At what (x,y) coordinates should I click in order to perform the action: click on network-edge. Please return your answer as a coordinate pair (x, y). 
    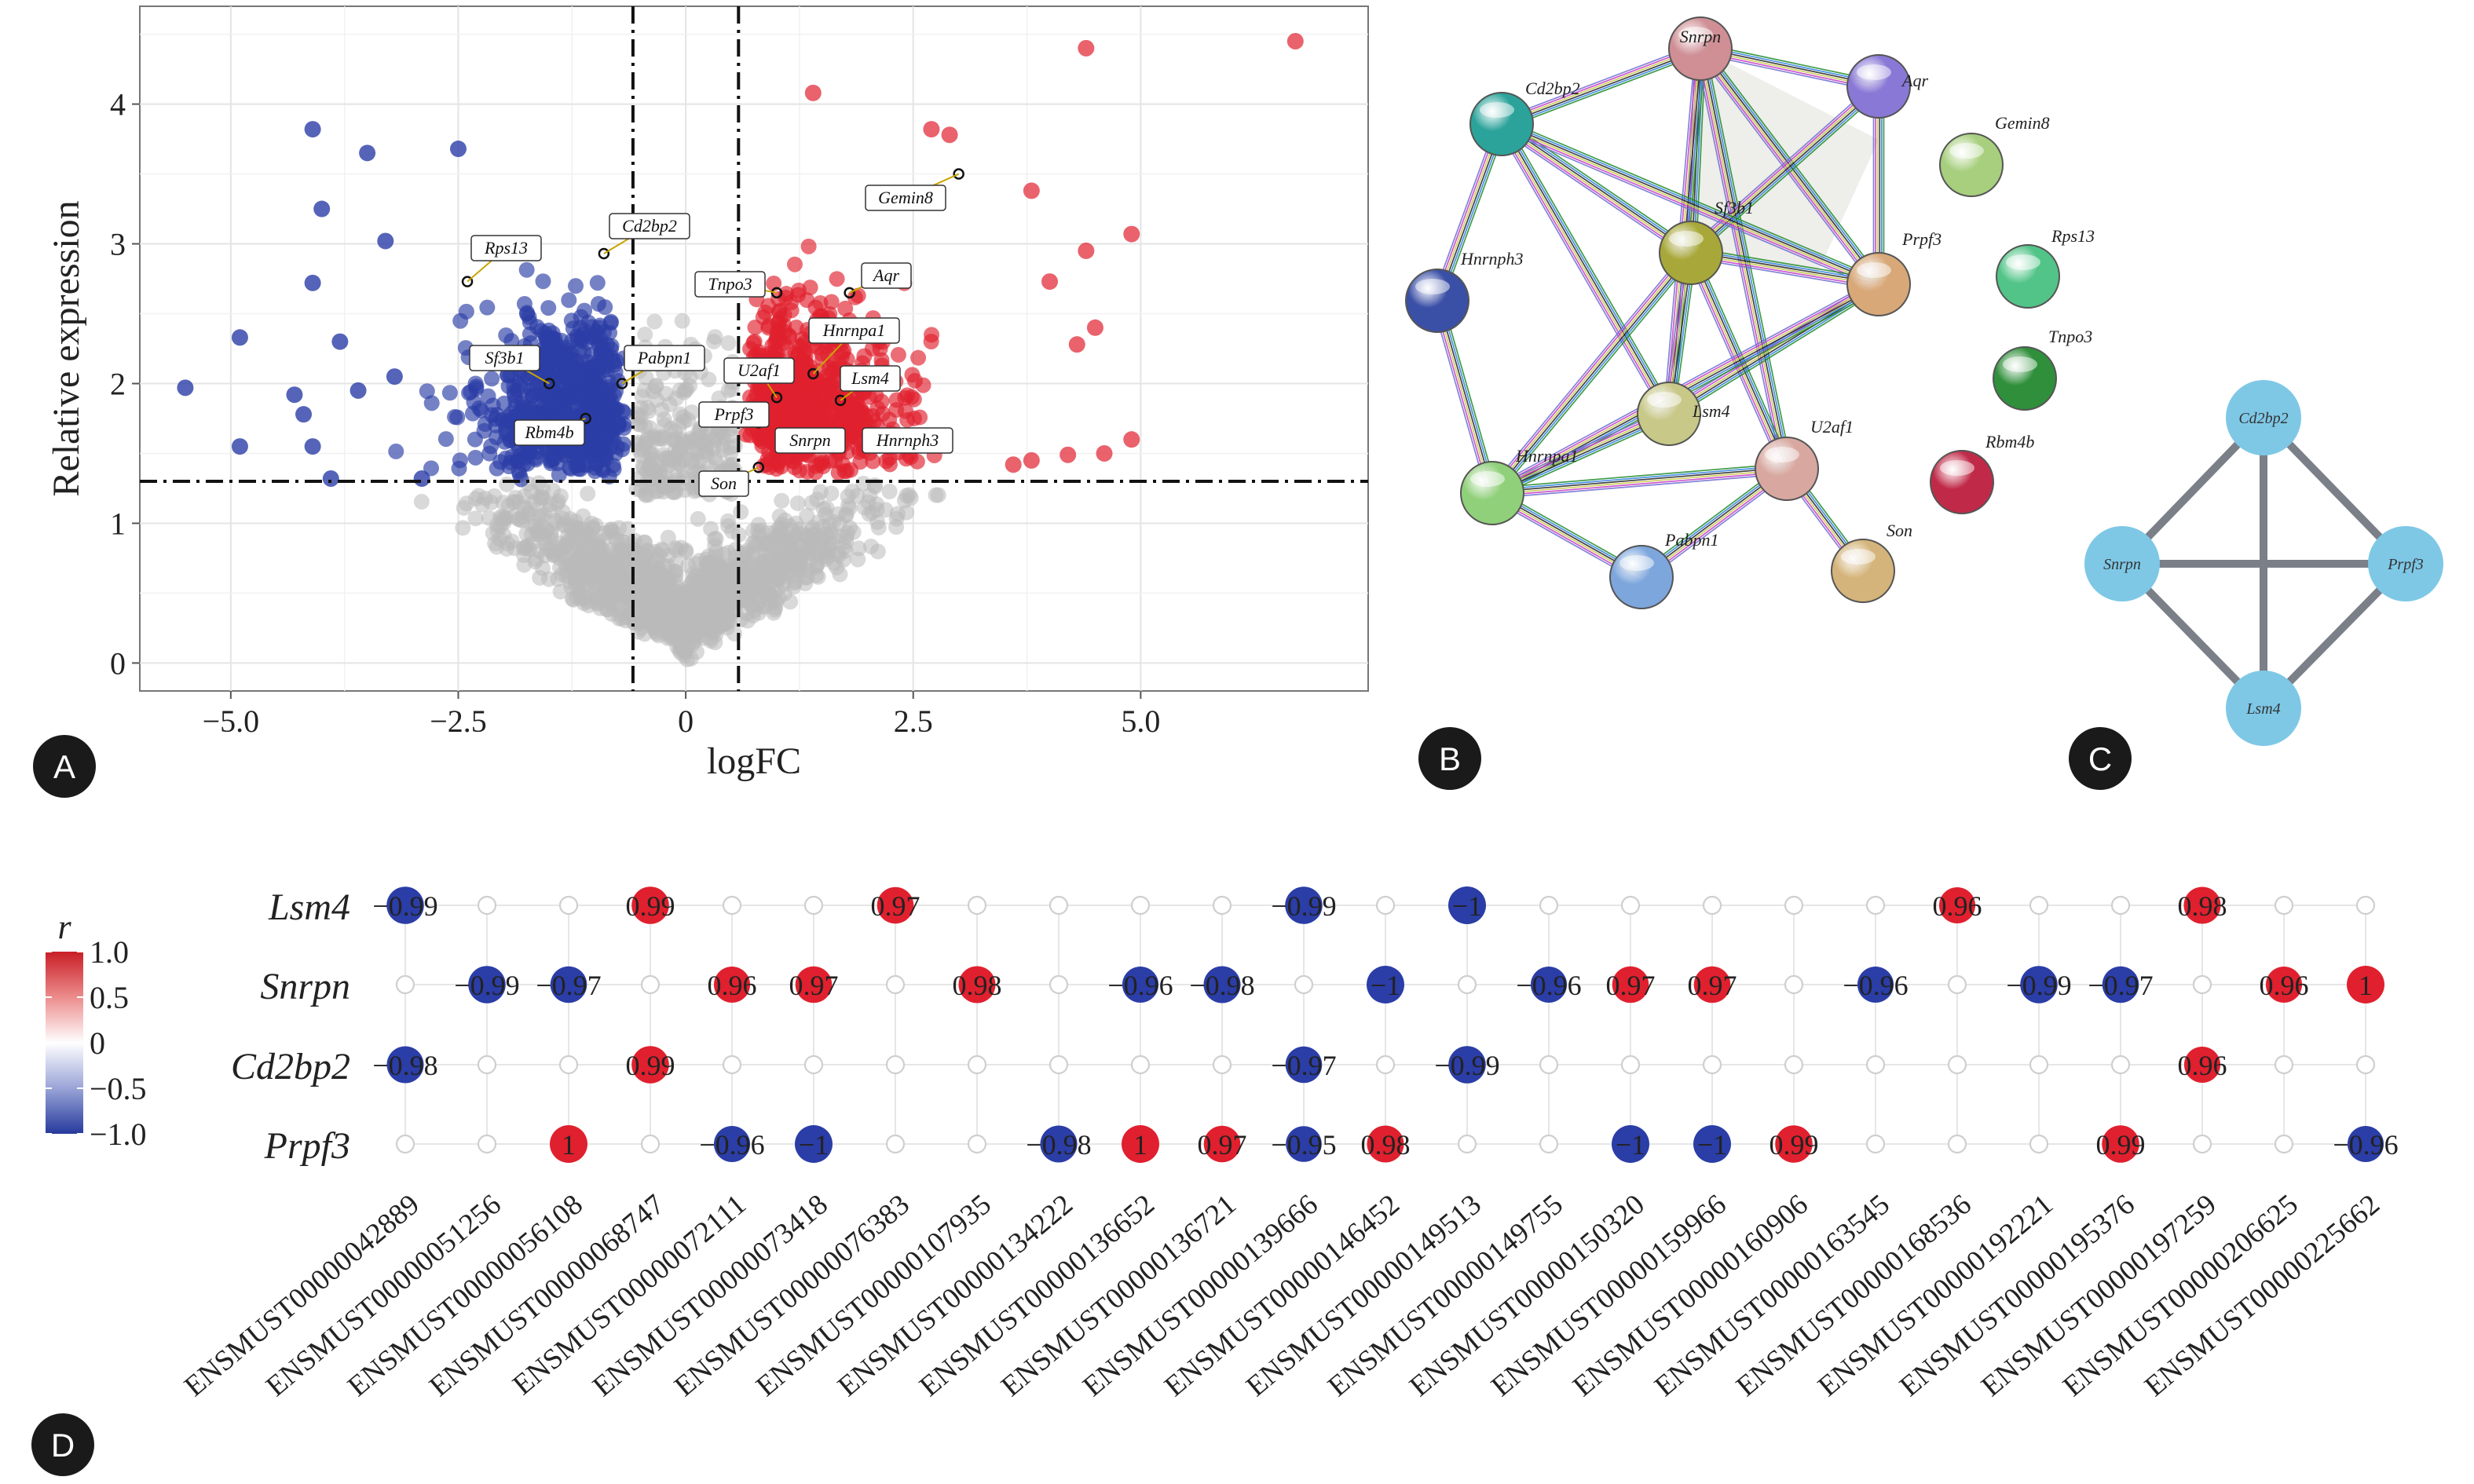
    Looking at the image, I should click on (1690, 205).